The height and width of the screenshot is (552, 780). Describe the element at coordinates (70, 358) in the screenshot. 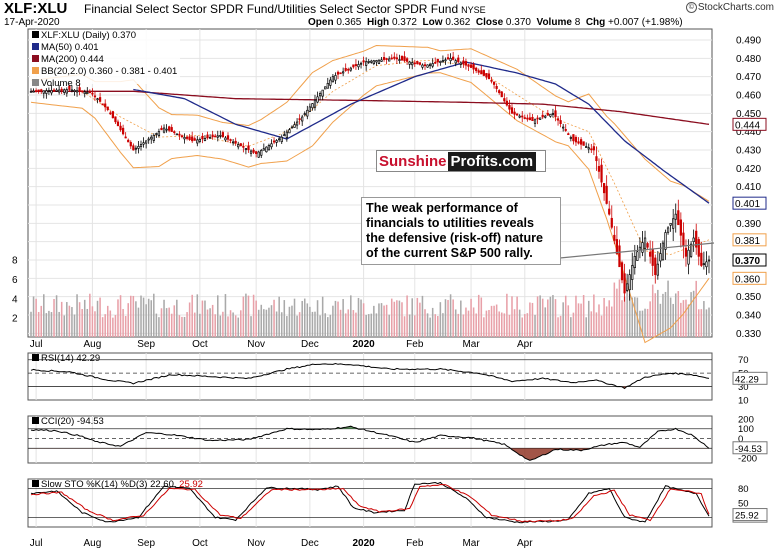

I see `legend-rsi: RSI(14) 42.29` at that location.